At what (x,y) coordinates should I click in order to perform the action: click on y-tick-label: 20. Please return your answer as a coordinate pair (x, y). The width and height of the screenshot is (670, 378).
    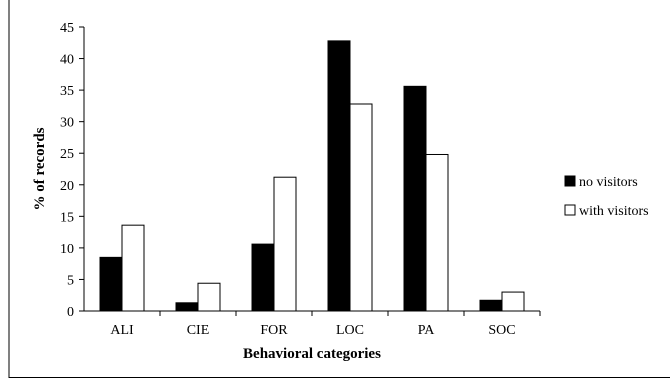
    Looking at the image, I should click on (67, 186).